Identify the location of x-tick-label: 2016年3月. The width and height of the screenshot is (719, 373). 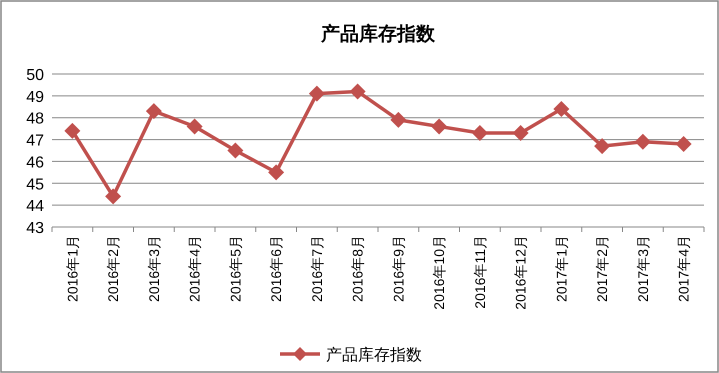
(154, 268).